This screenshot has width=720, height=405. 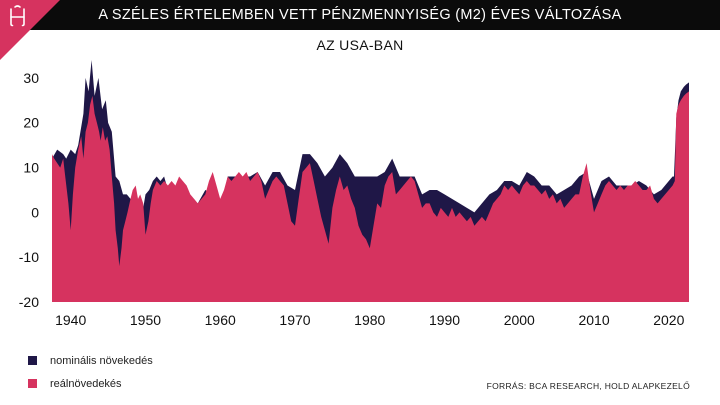 I want to click on chart-subtitle: AZ USA-BAN, so click(x=360, y=45).